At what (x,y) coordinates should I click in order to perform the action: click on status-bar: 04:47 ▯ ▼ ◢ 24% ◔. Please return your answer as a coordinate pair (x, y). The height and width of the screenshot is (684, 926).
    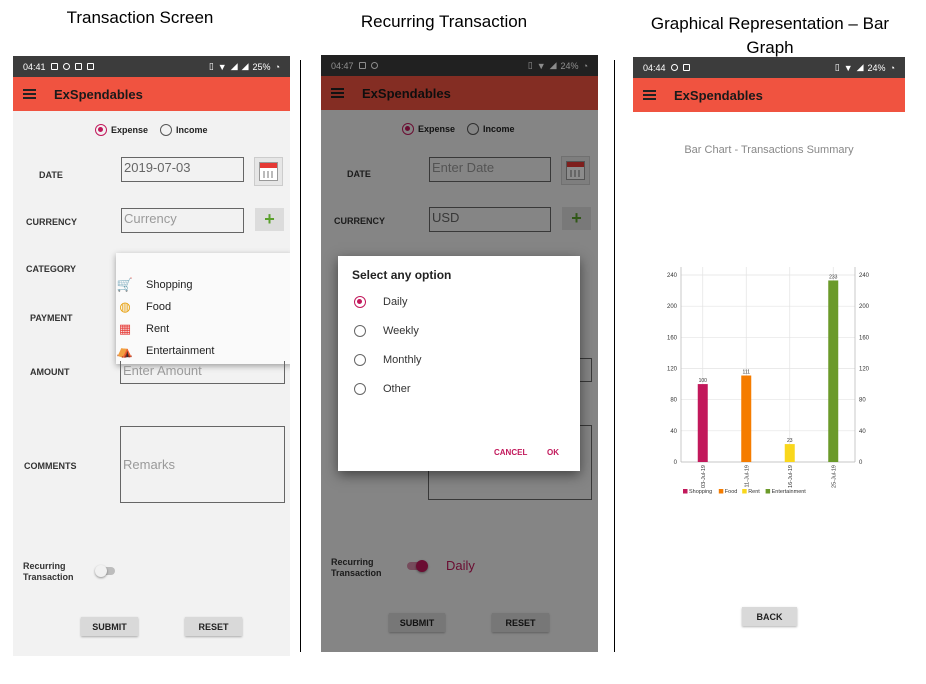
    Looking at the image, I should click on (459, 65).